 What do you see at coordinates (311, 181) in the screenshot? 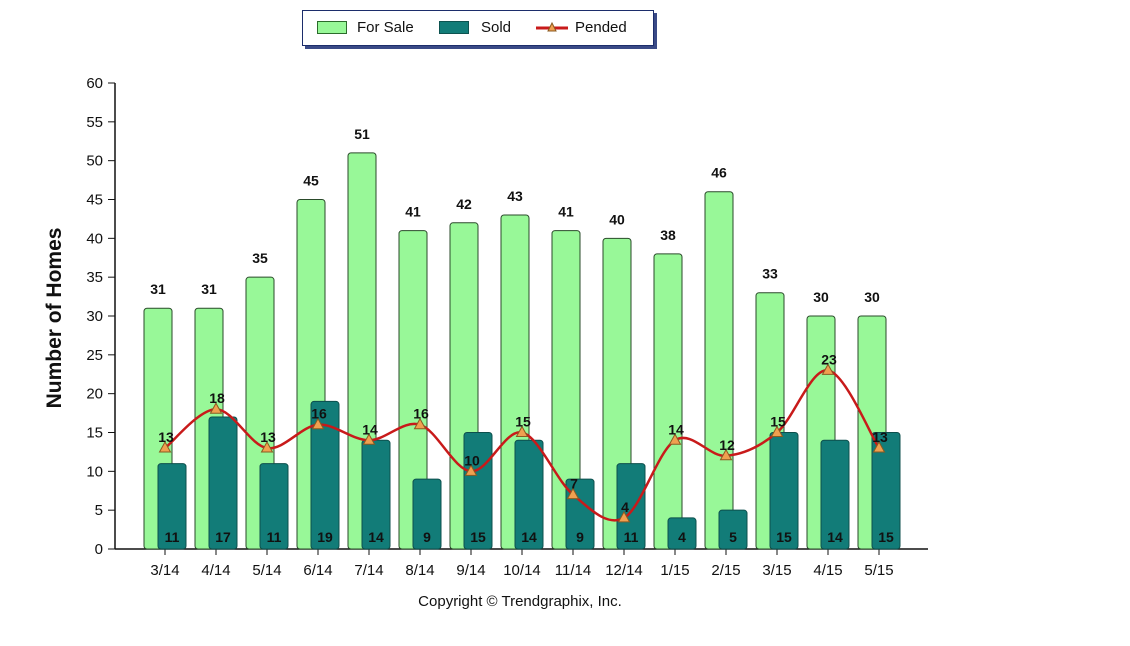
I see `for-sale-value-label: 45` at bounding box center [311, 181].